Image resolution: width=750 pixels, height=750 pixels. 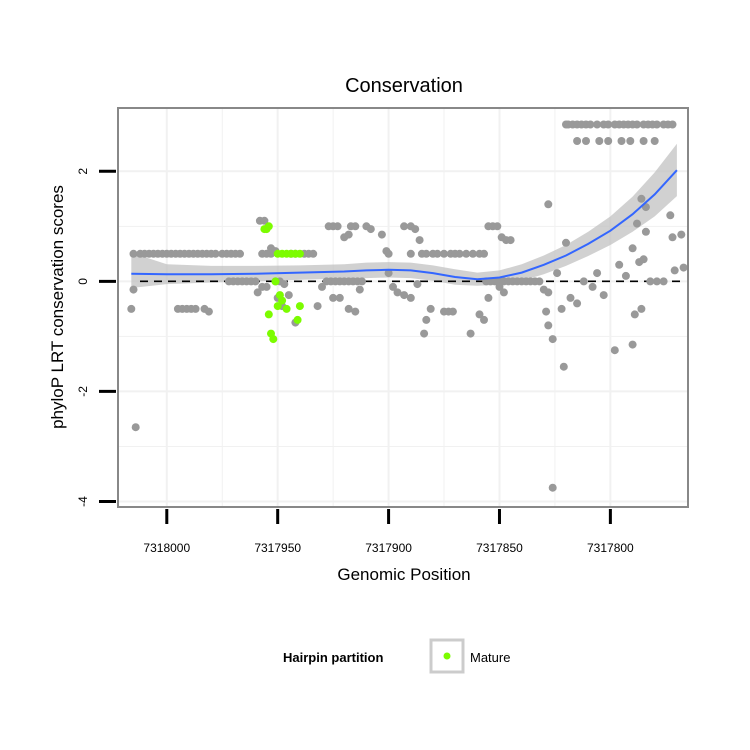 What do you see at coordinates (96, 337) in the screenshot?
I see `y-axis: -4 -2 0 2` at bounding box center [96, 337].